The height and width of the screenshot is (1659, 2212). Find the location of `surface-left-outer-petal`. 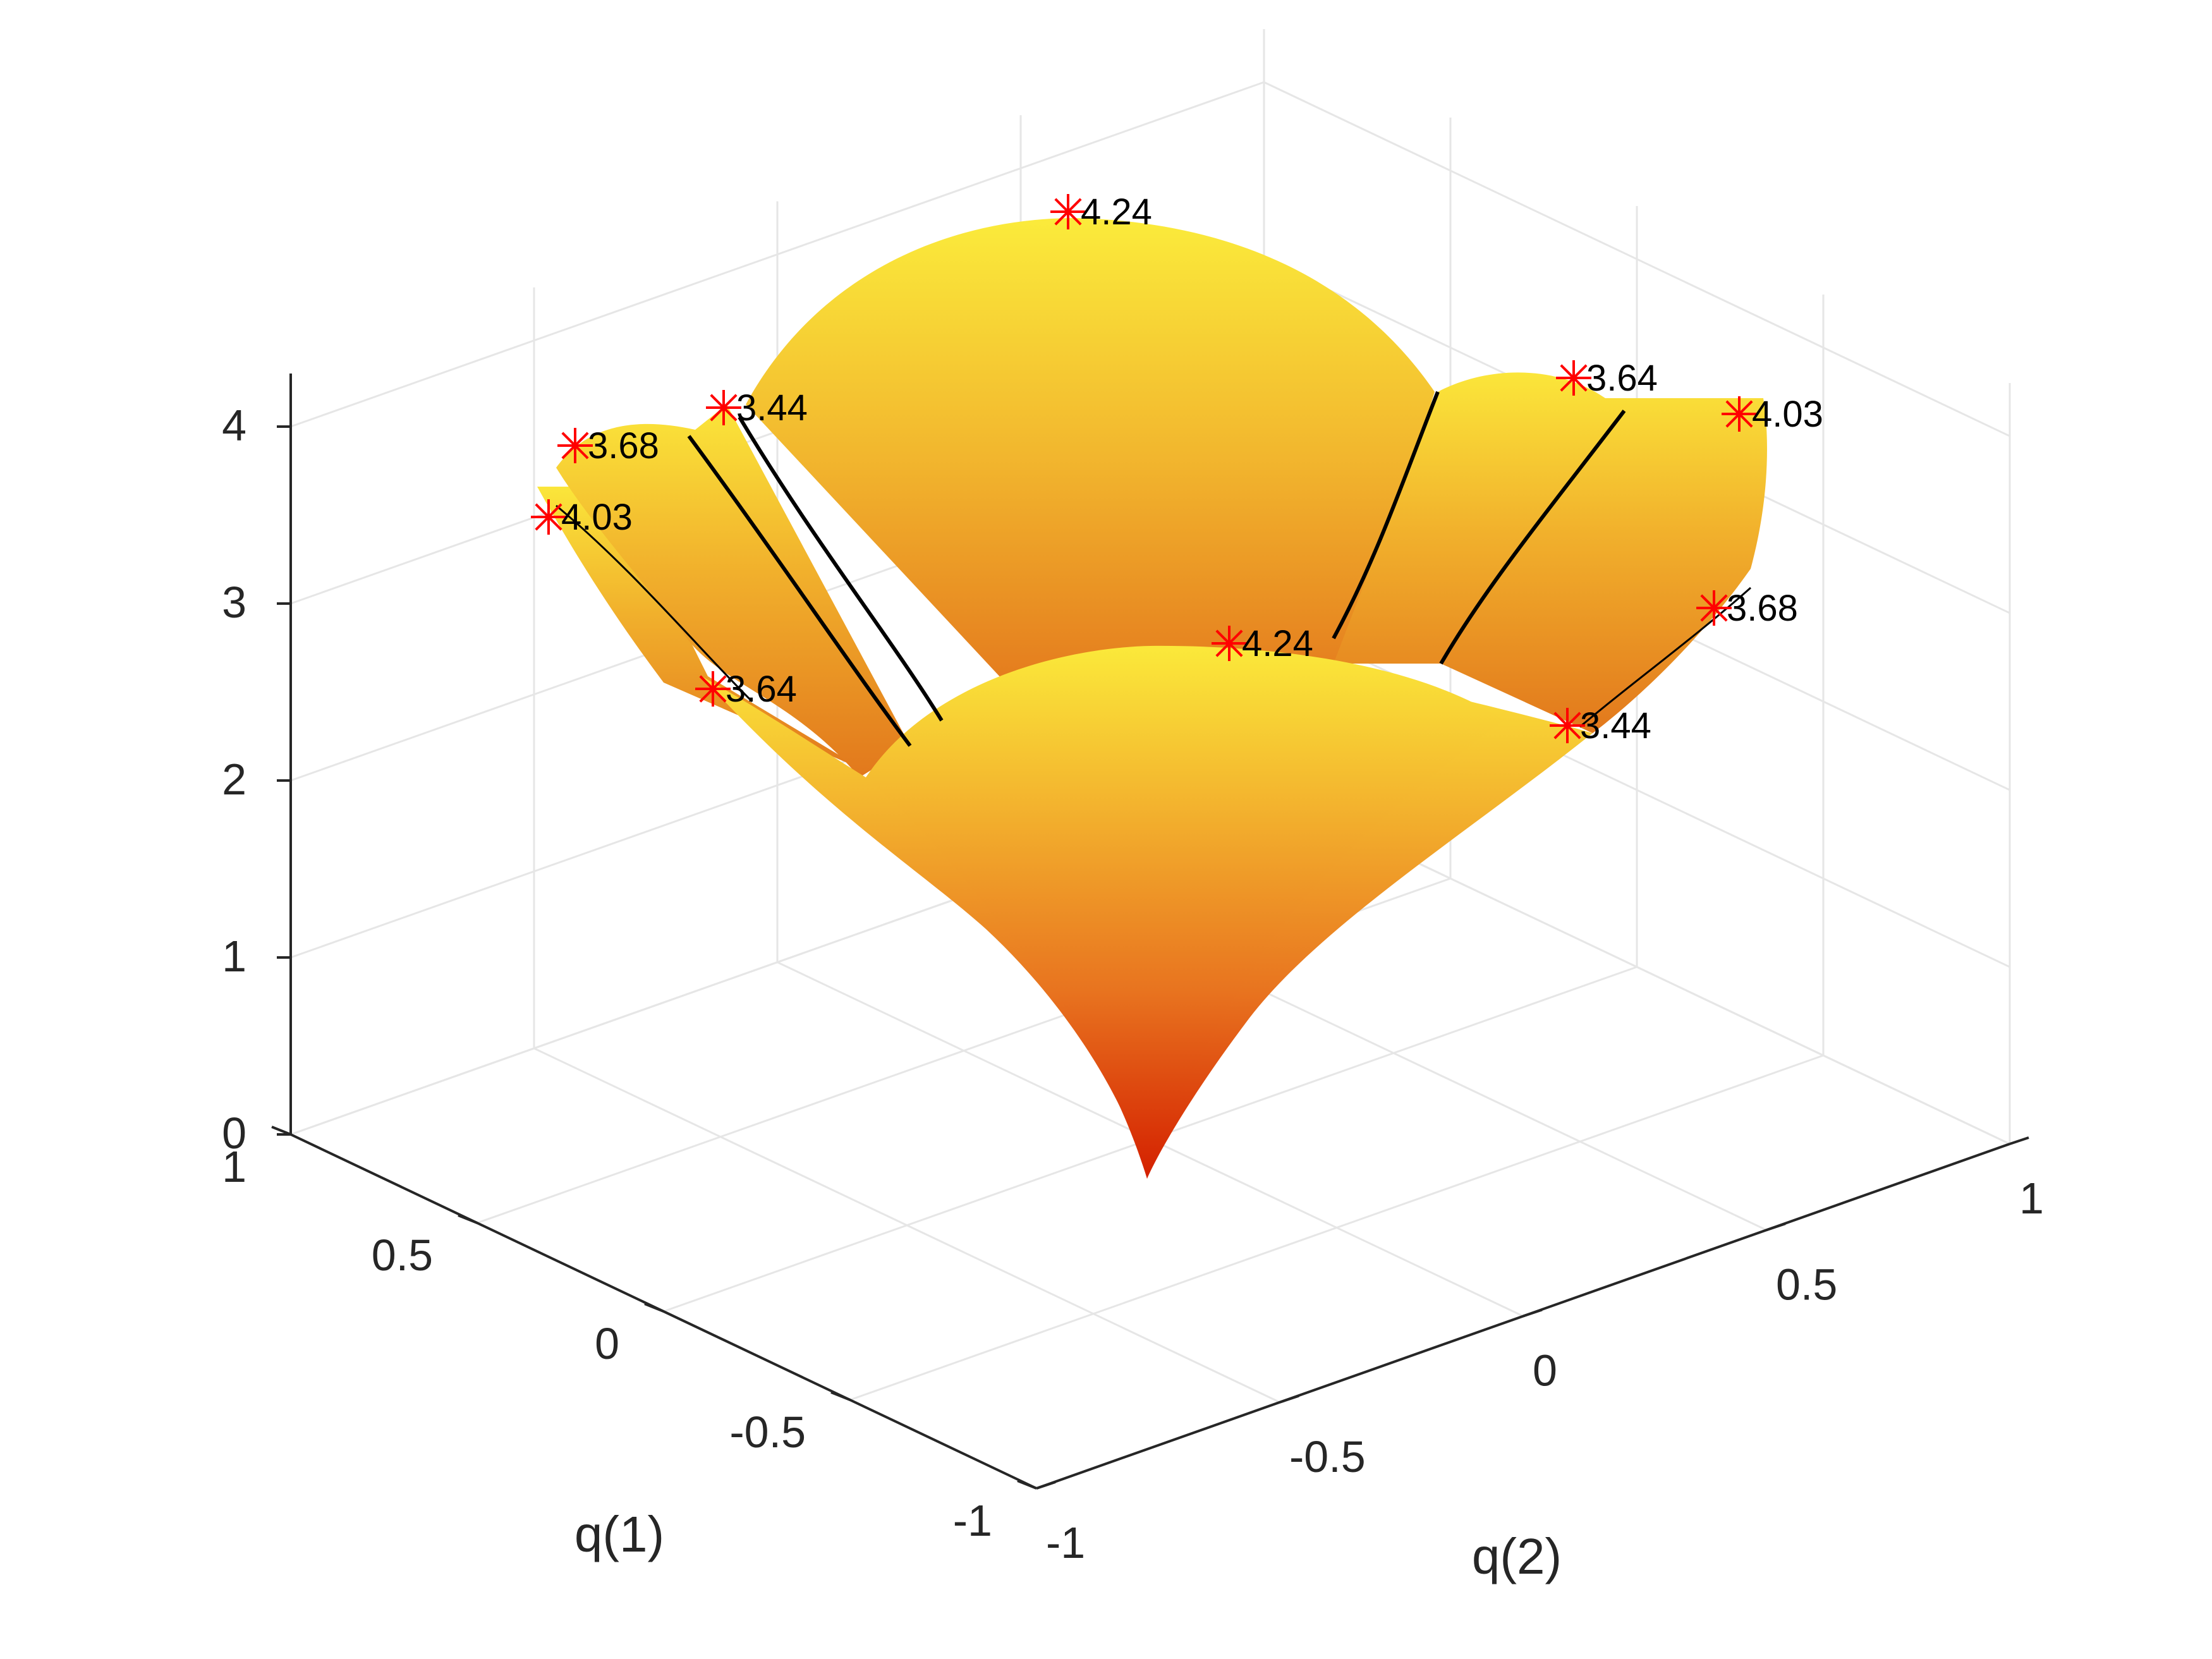

surface-left-outer-petal is located at coordinates (701, 629).